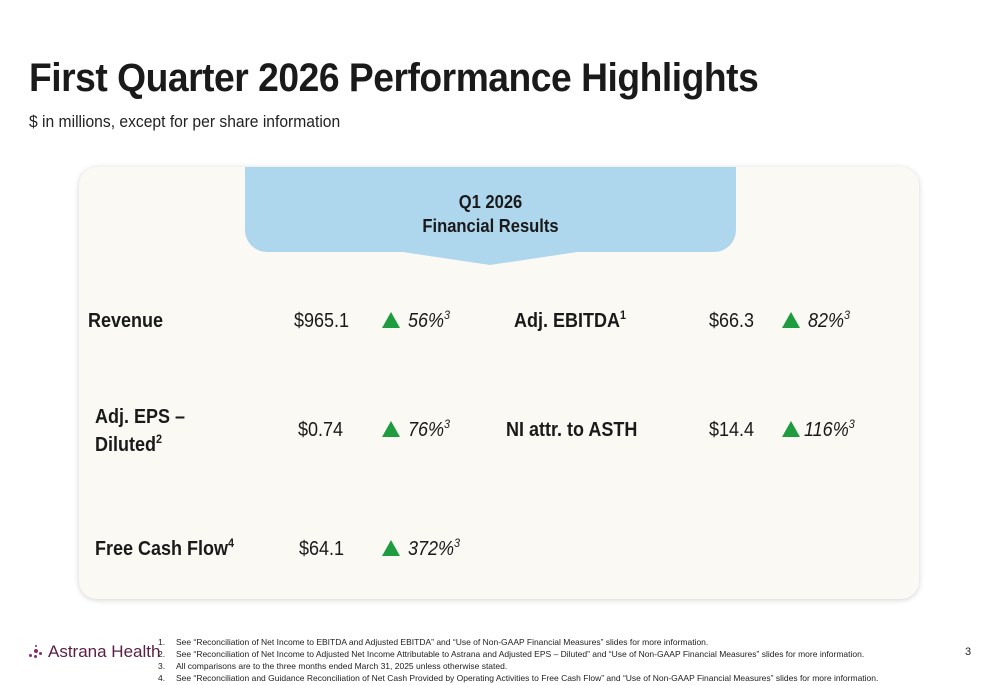  I want to click on page-number: 3, so click(968, 652).